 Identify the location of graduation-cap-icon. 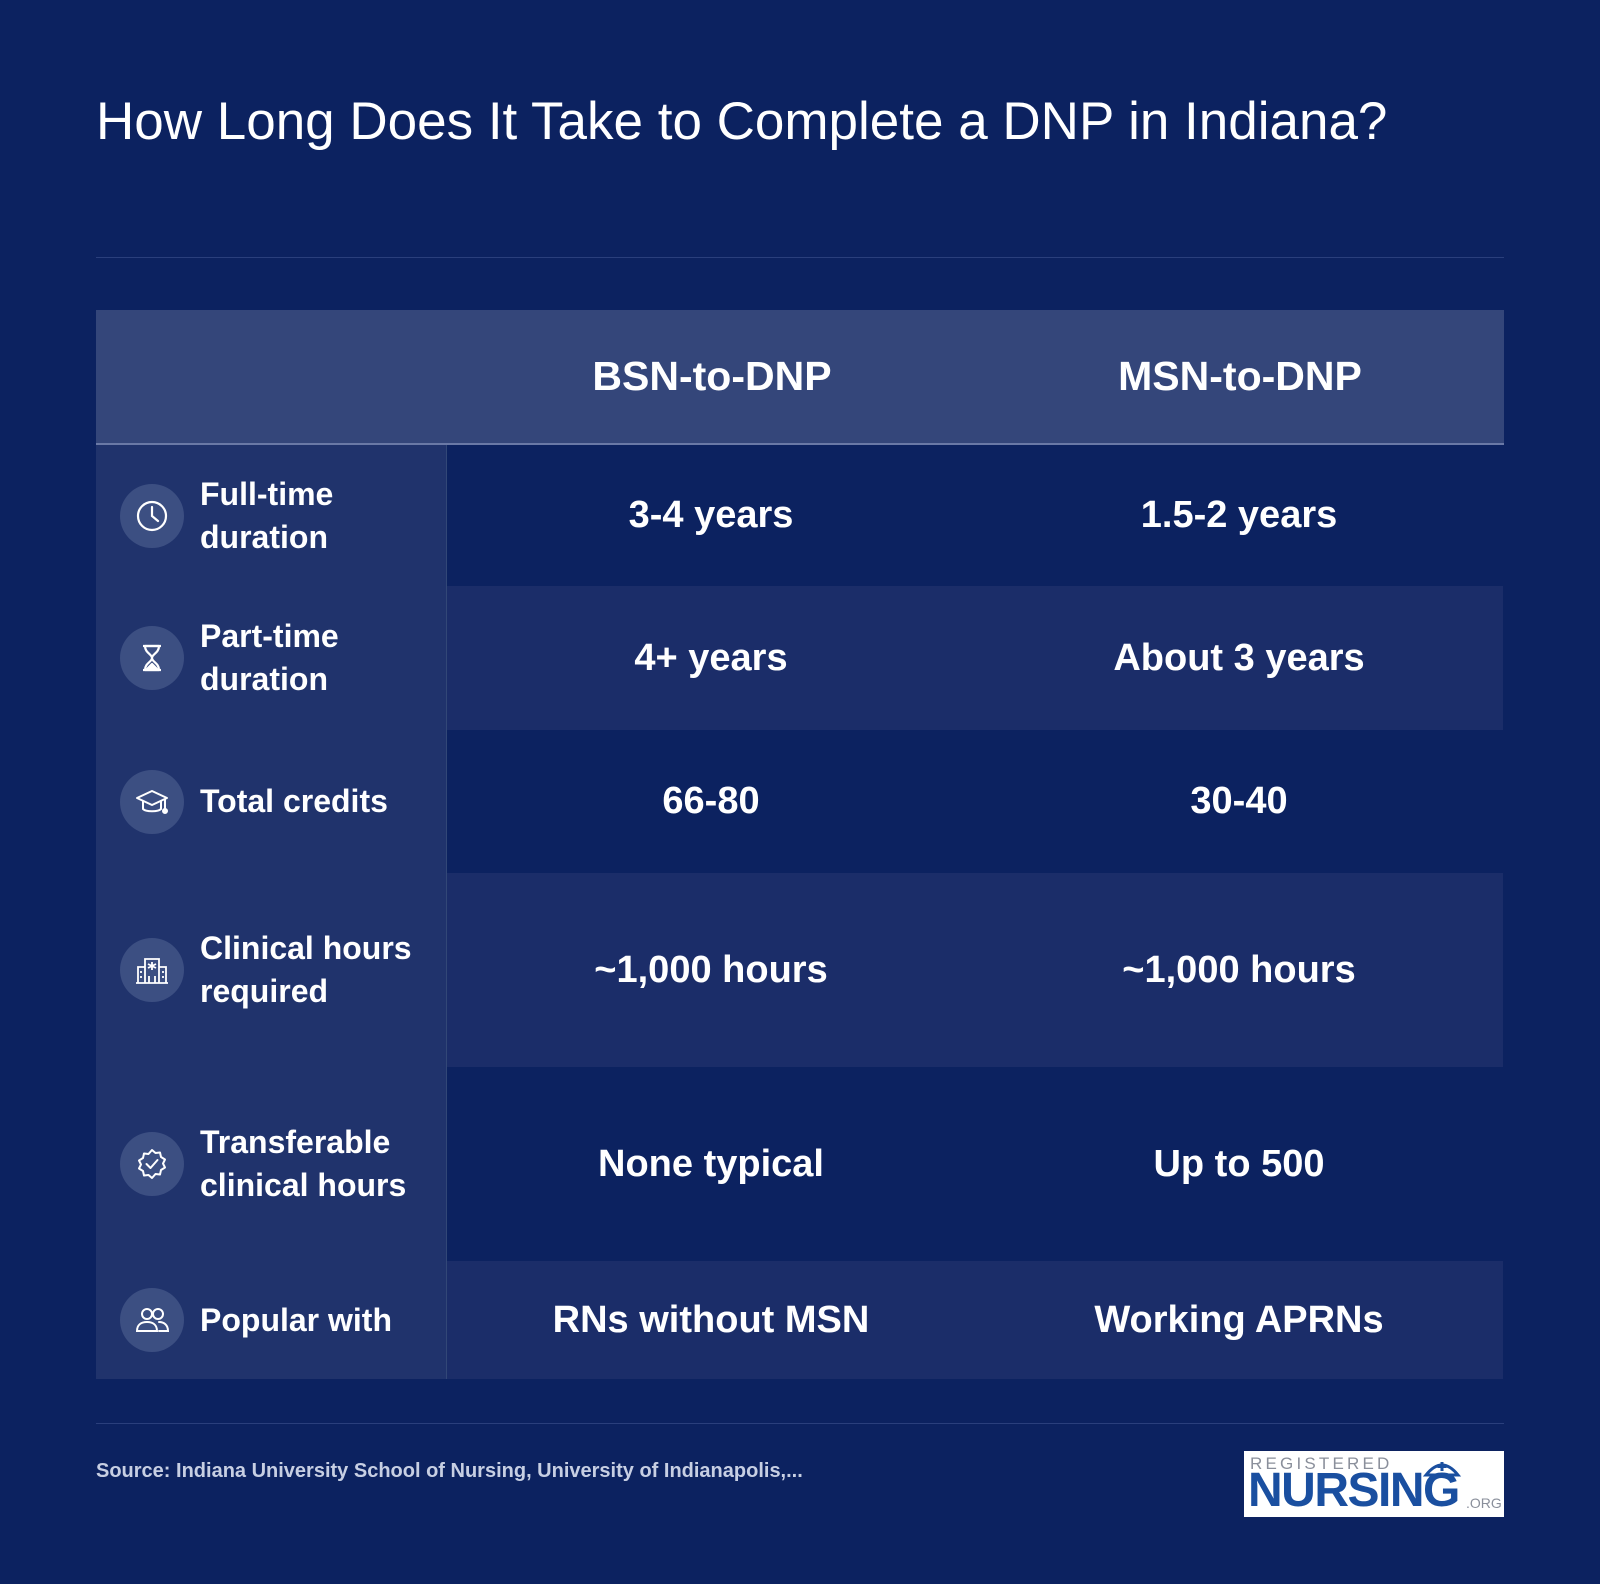
(152, 801).